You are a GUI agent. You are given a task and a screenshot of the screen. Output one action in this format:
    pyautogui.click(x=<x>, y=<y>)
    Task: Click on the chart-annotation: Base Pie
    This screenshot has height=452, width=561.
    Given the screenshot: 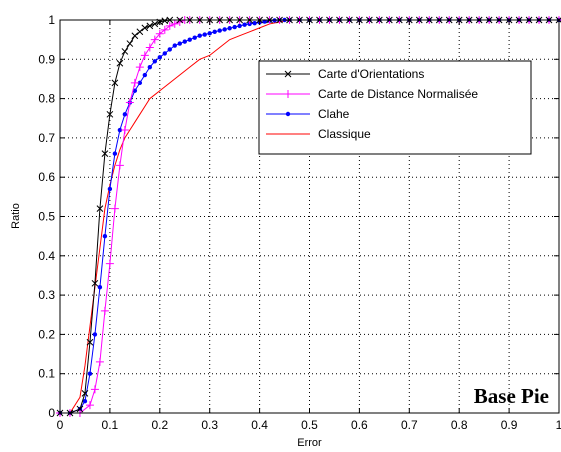 What is the action you would take?
    pyautogui.click(x=511, y=396)
    